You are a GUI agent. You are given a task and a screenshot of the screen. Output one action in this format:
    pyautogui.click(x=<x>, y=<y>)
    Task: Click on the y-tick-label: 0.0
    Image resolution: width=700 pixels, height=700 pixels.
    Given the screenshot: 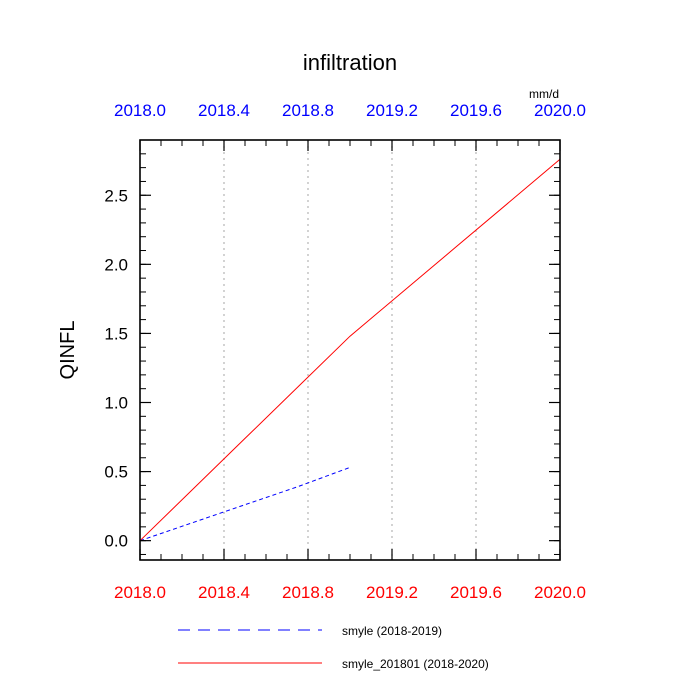 What is the action you would take?
    pyautogui.click(x=116, y=541)
    